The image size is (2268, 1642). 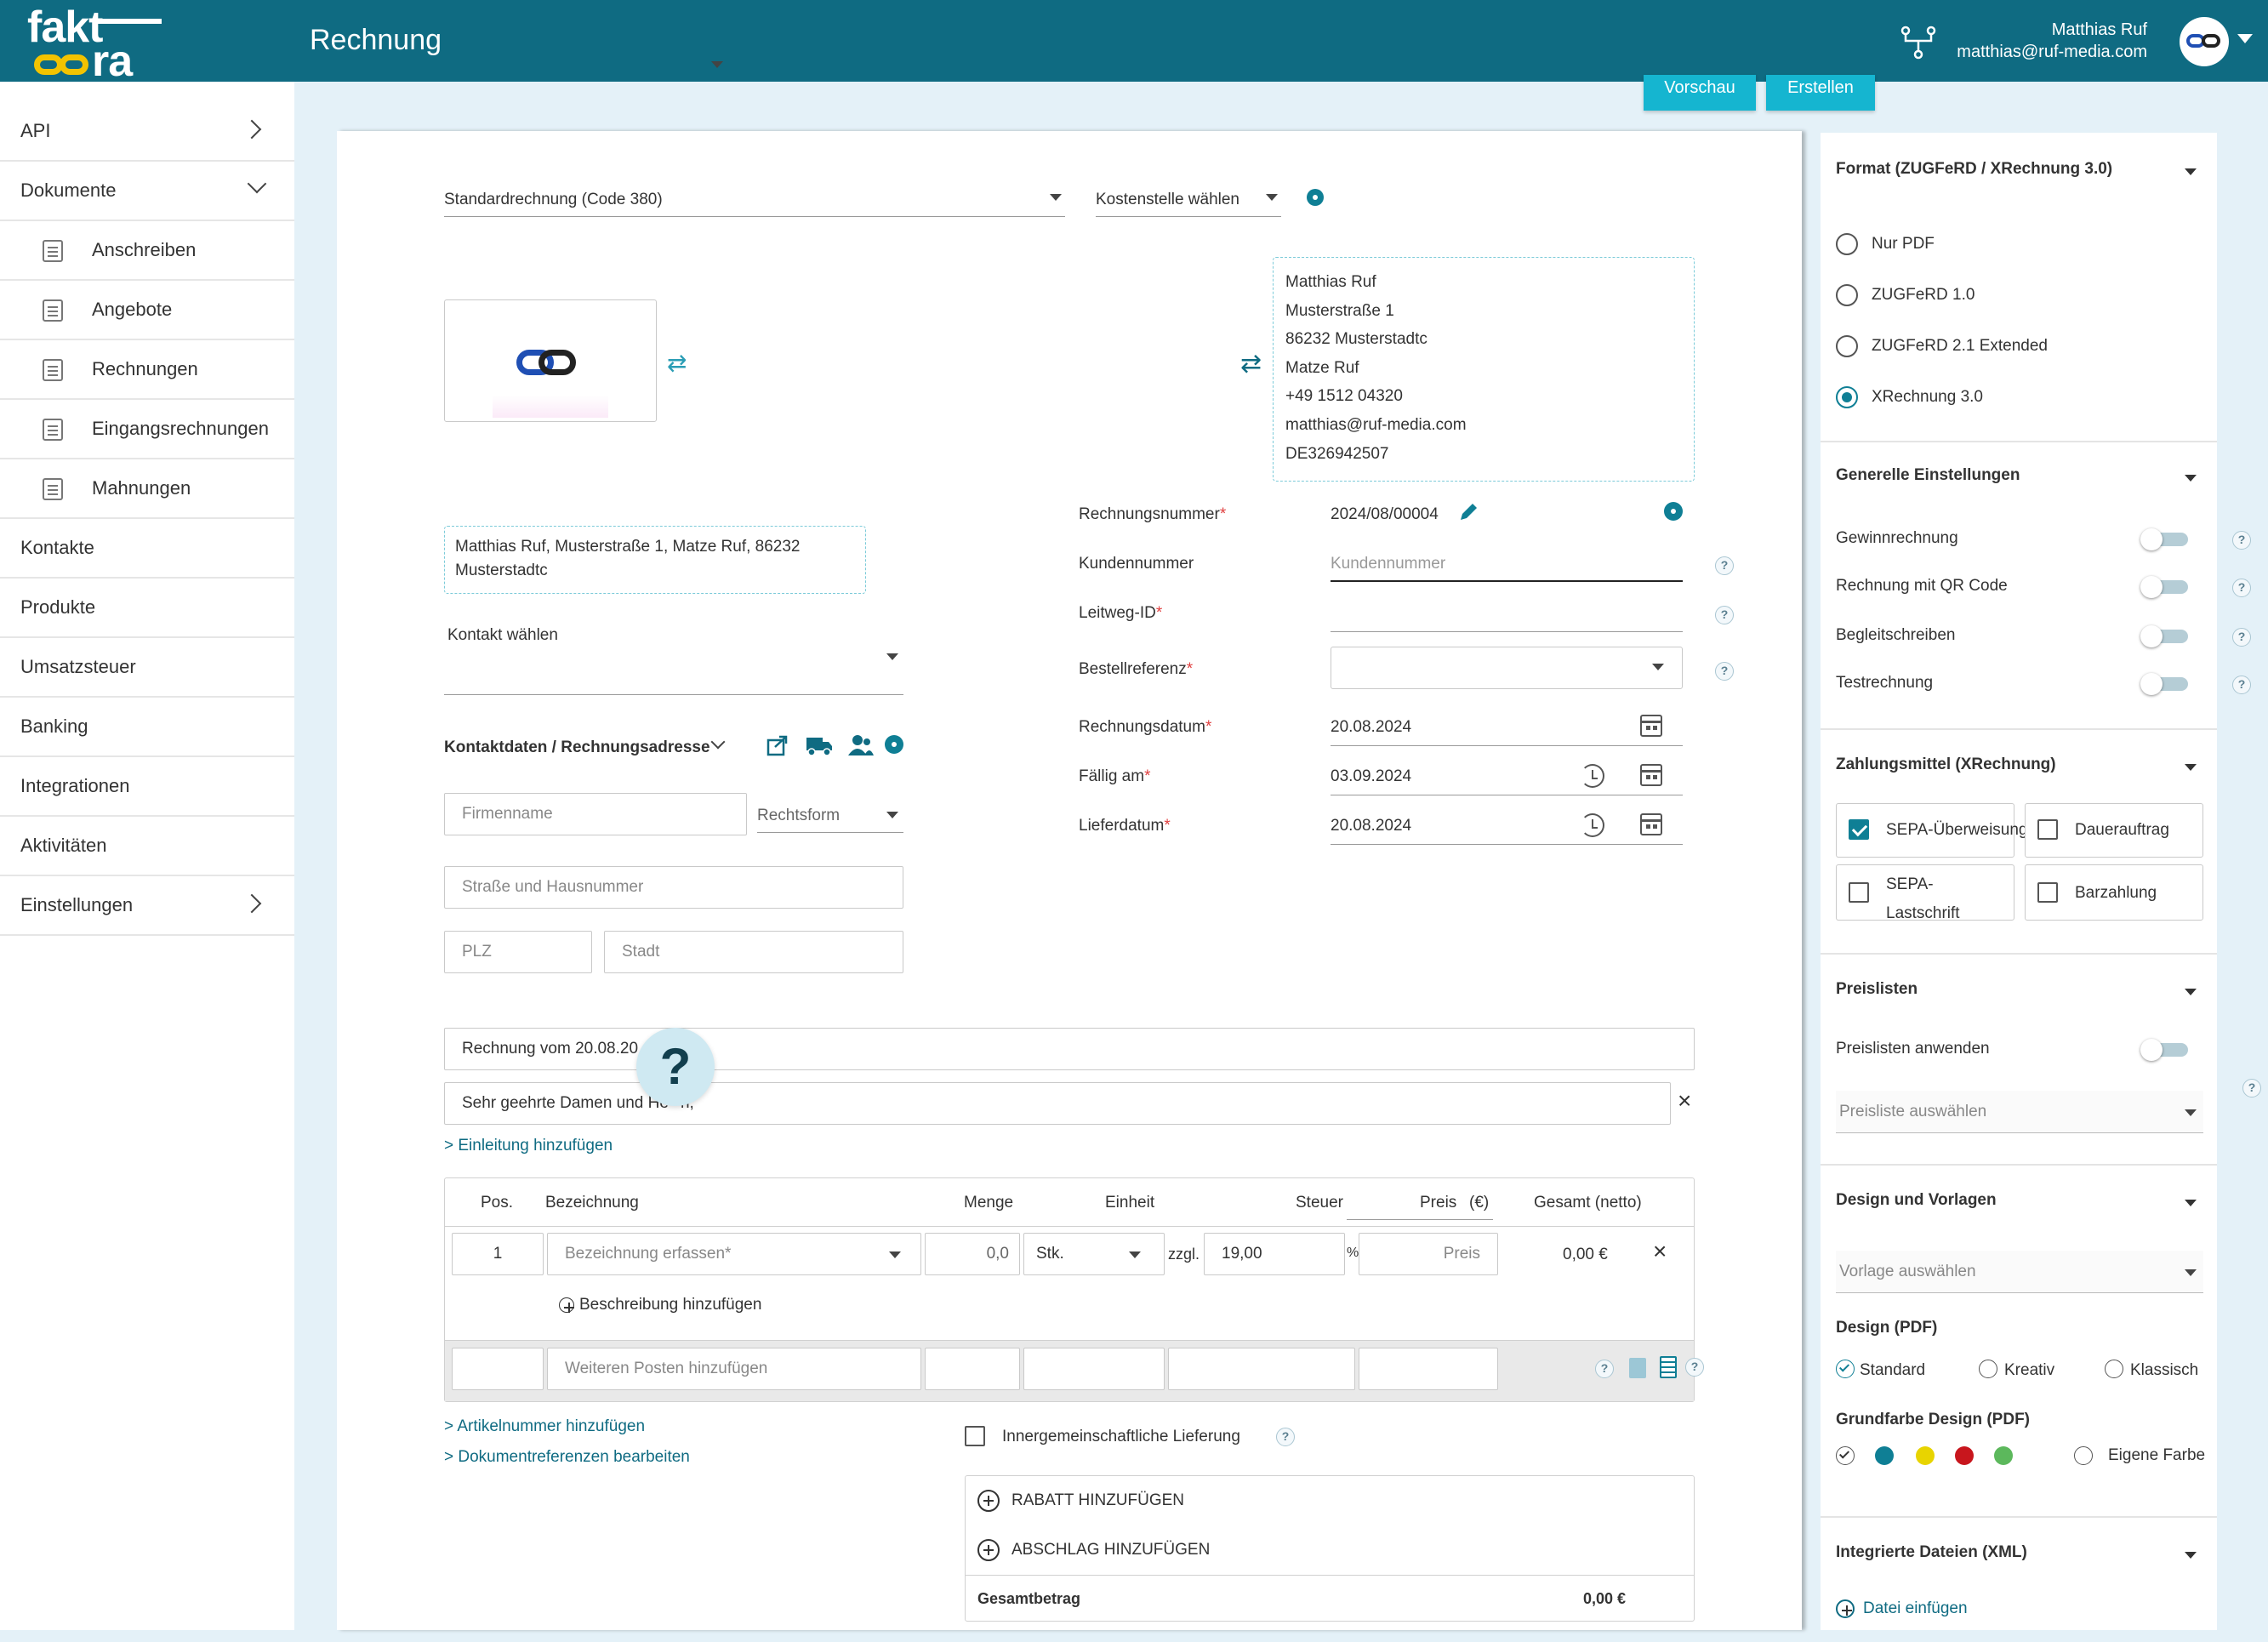 What do you see at coordinates (2164, 587) in the screenshot?
I see `qr-code-toggle` at bounding box center [2164, 587].